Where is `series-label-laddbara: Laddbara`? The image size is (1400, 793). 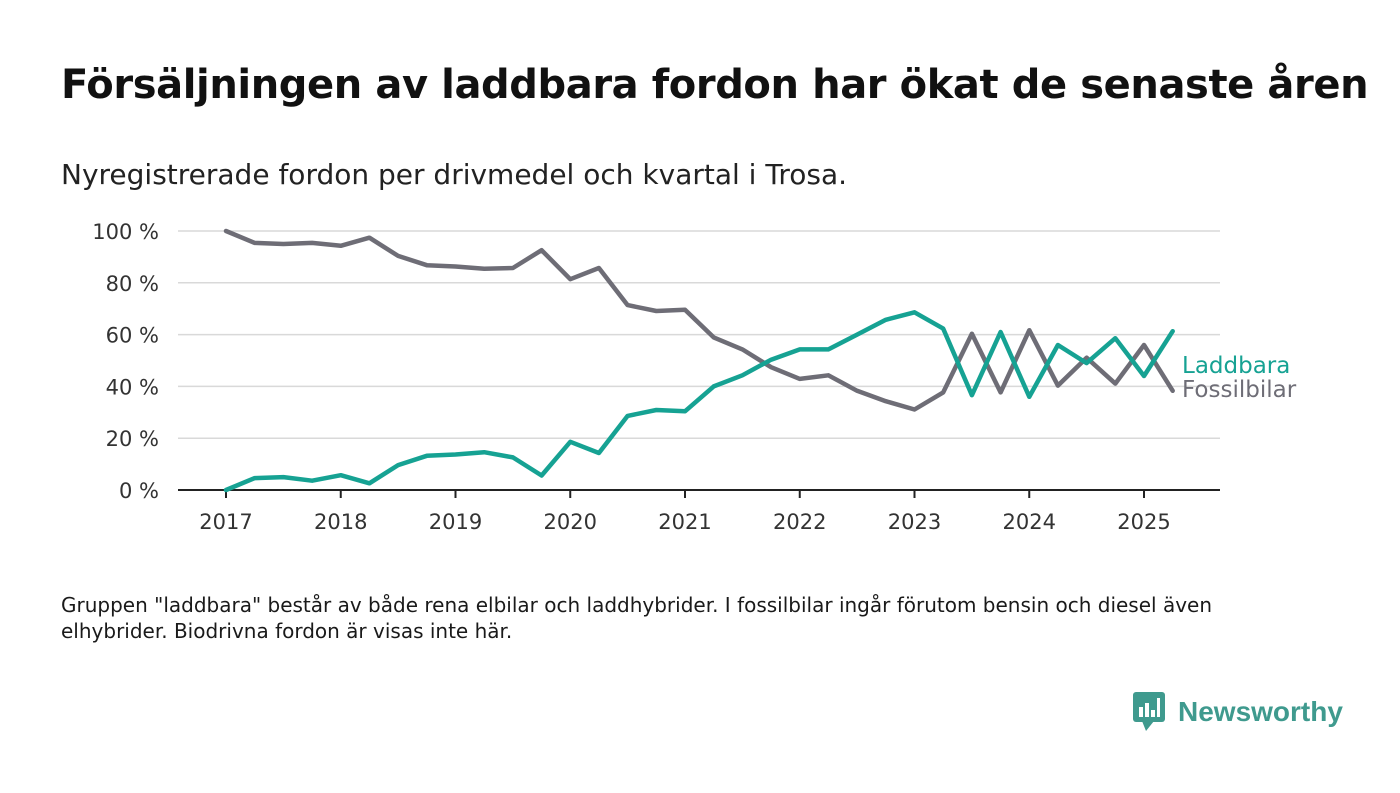 series-label-laddbara: Laddbara is located at coordinates (1236, 366).